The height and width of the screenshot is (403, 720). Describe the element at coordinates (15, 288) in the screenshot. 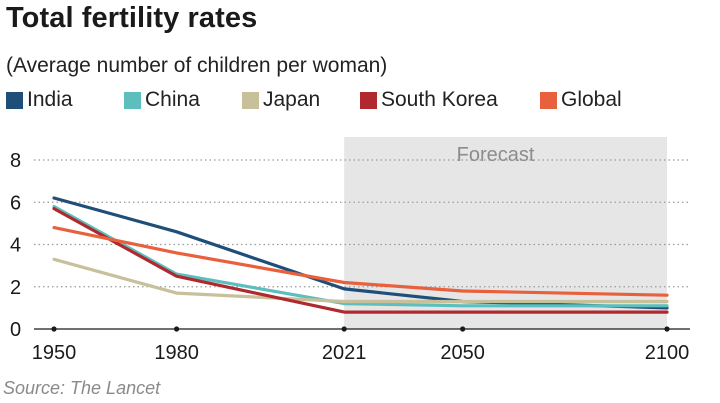

I see `y-tick-label: 2` at that location.